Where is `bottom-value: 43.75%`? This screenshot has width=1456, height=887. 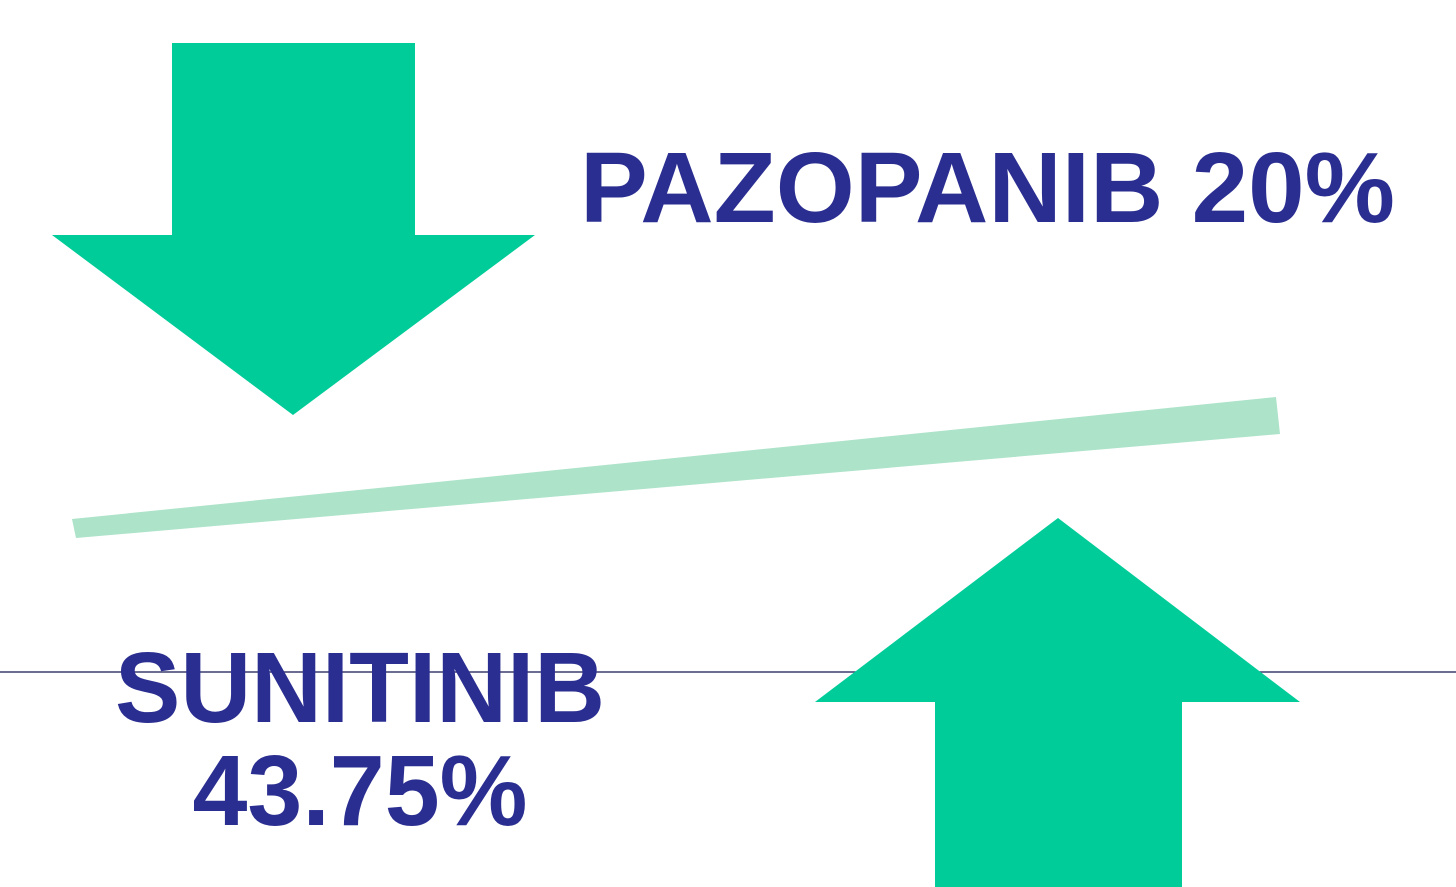 bottom-value: 43.75% is located at coordinates (360, 791).